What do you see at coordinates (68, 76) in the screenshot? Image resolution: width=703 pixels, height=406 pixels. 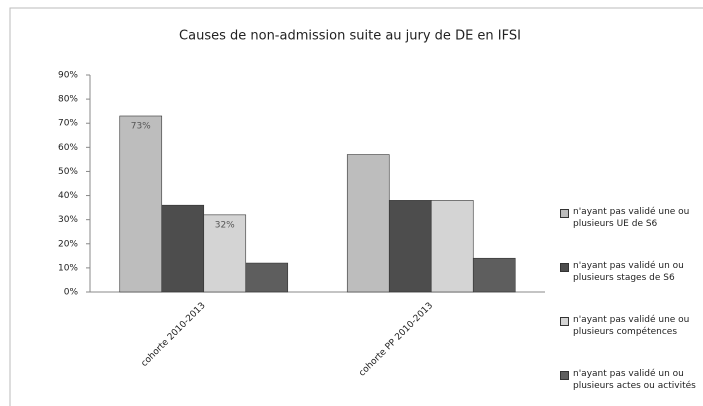 I see `y-tick-label: 90%` at bounding box center [68, 76].